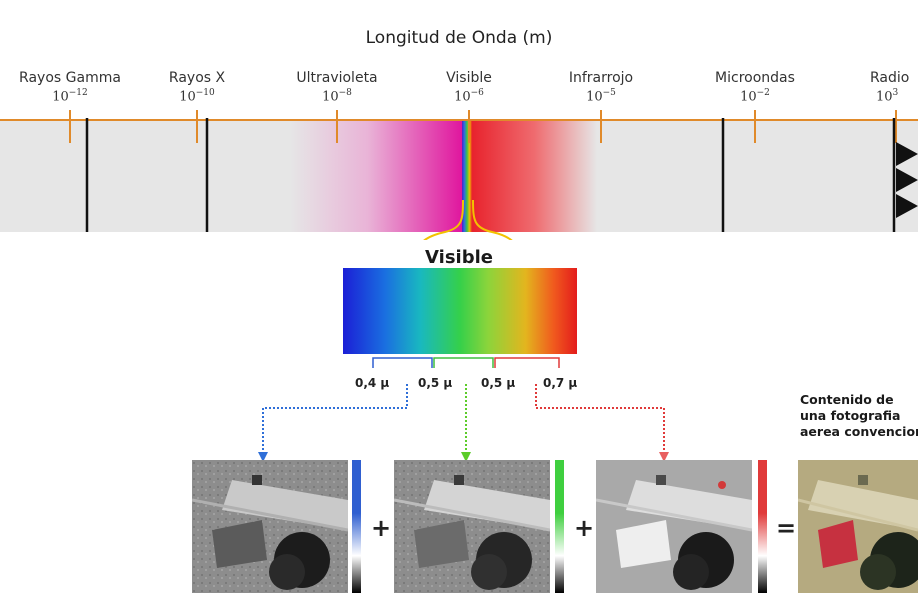  I want to click on visible-spectrum-bar, so click(460, 311).